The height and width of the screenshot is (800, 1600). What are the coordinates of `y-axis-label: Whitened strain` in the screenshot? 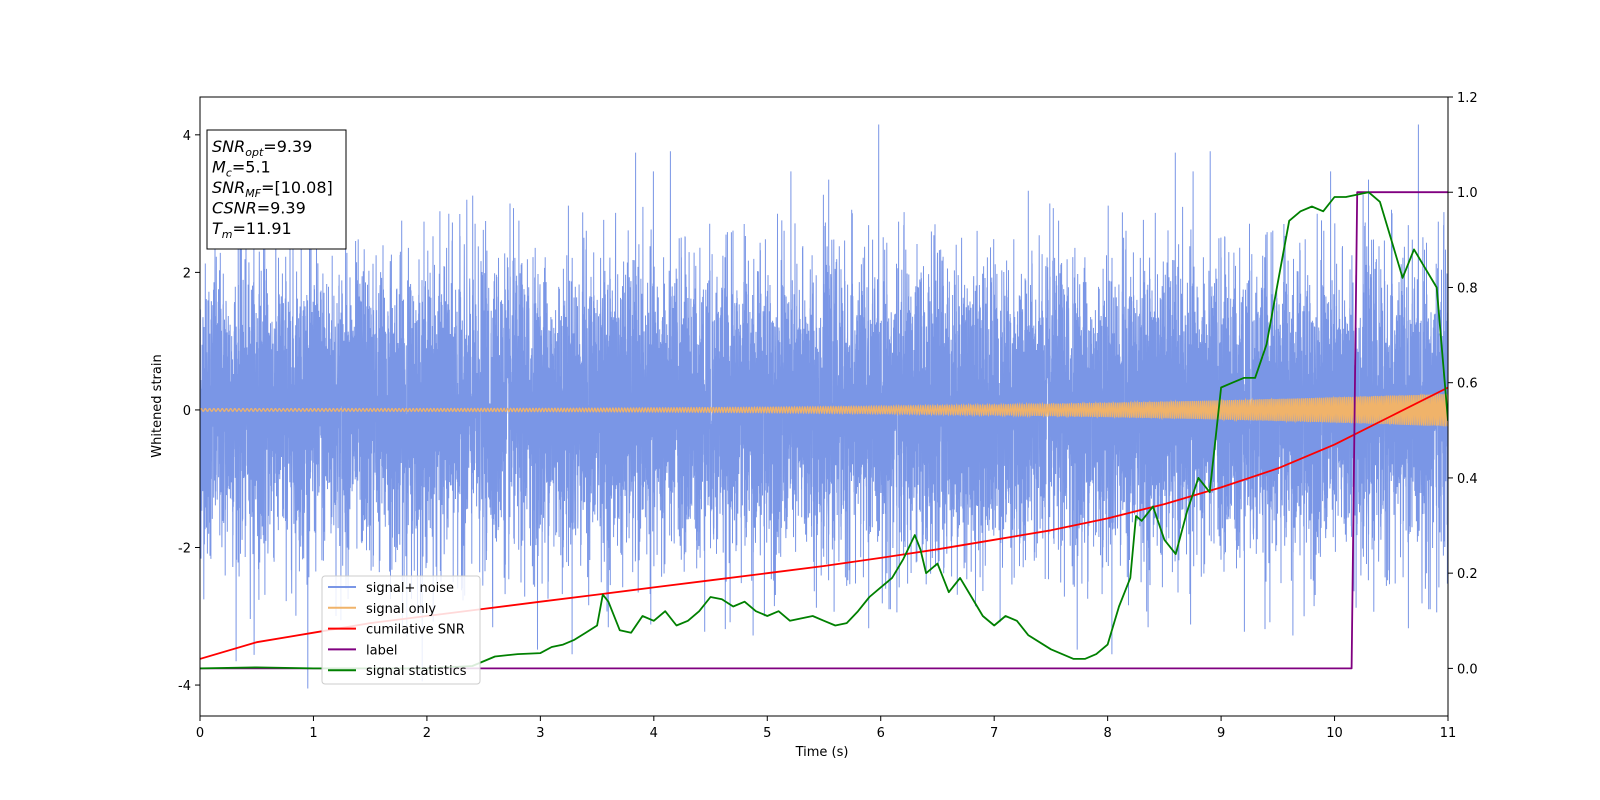 It's located at (157, 405).